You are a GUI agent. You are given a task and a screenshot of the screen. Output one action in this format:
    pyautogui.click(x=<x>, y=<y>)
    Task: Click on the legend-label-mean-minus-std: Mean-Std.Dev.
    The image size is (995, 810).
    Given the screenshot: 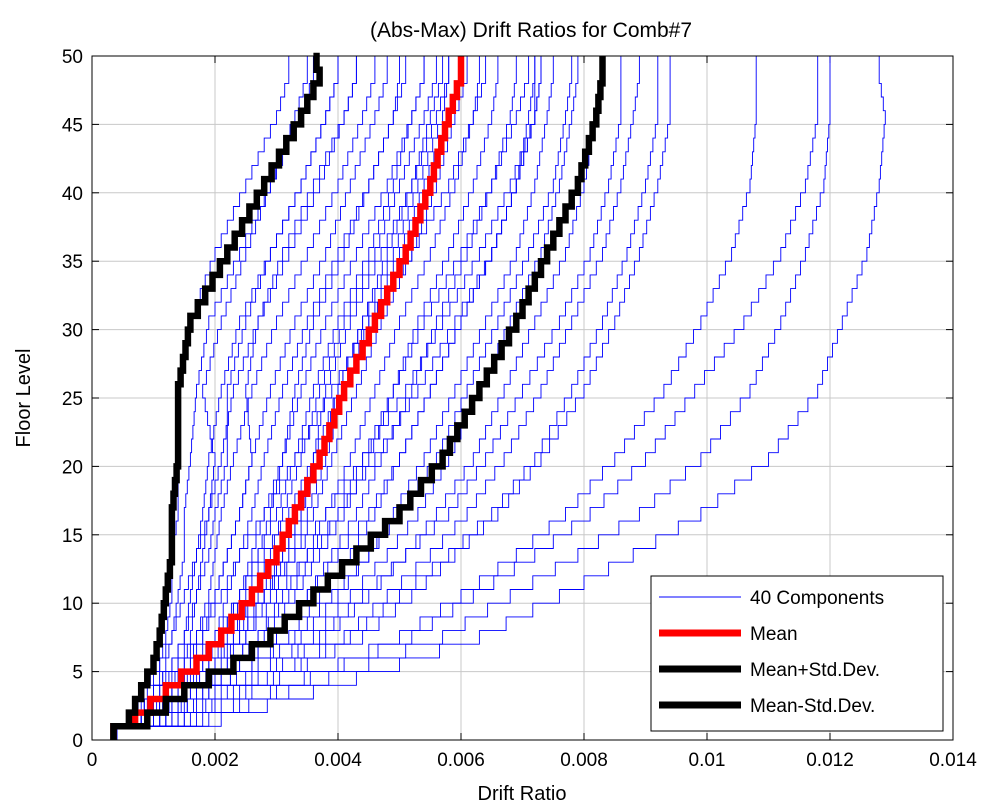 What is the action you would take?
    pyautogui.click(x=812, y=706)
    